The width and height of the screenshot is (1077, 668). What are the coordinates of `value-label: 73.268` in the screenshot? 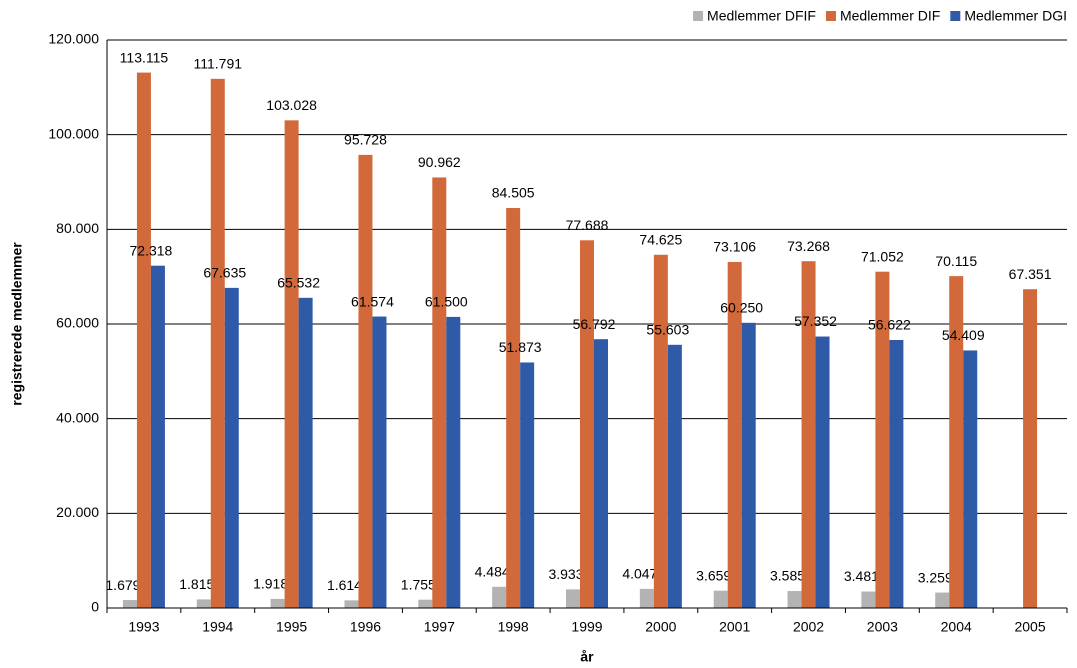 It's located at (808, 246).